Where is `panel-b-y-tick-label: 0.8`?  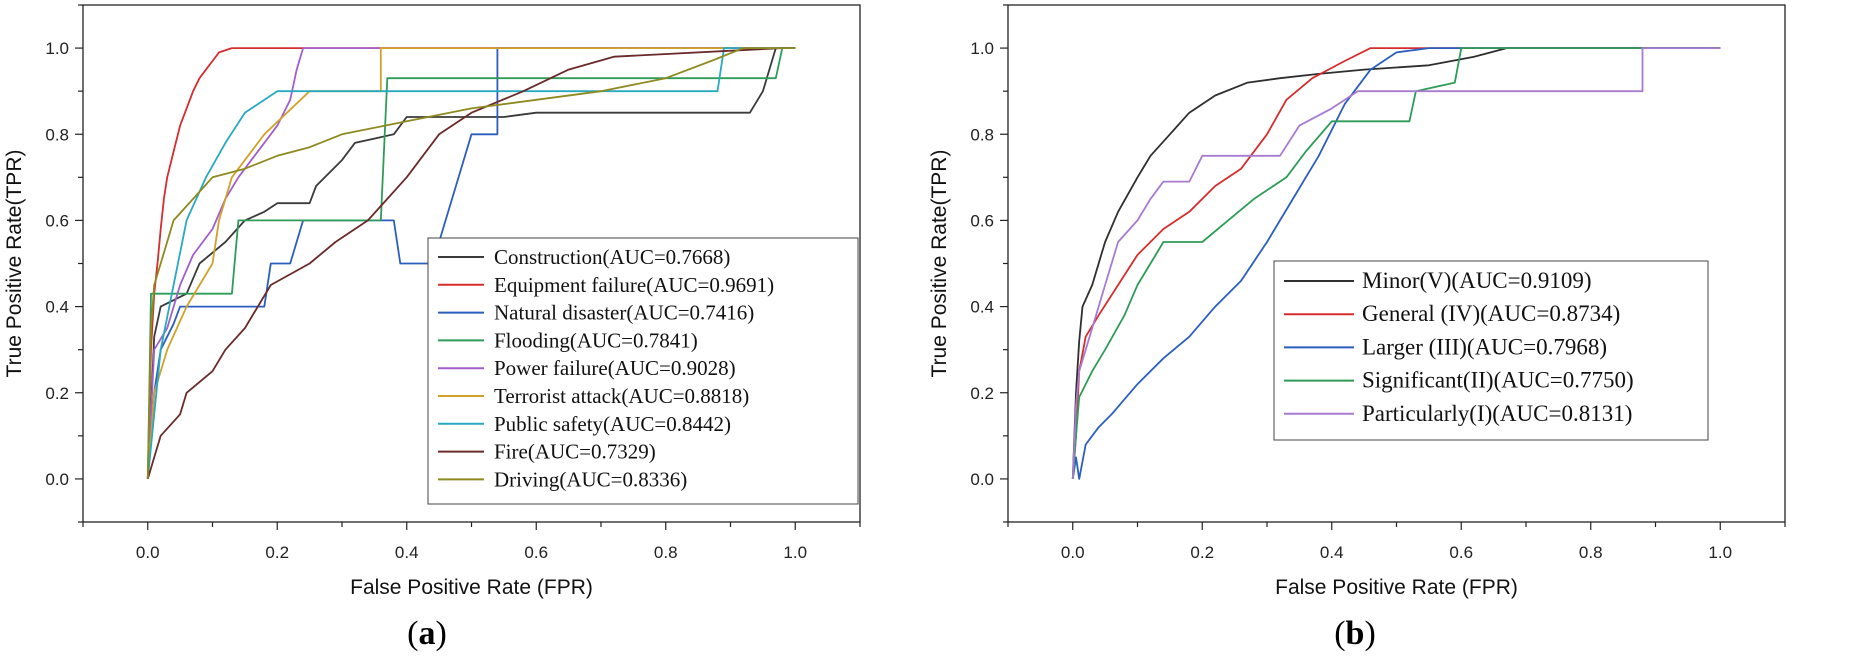 panel-b-y-tick-label: 0.8 is located at coordinates (982, 134).